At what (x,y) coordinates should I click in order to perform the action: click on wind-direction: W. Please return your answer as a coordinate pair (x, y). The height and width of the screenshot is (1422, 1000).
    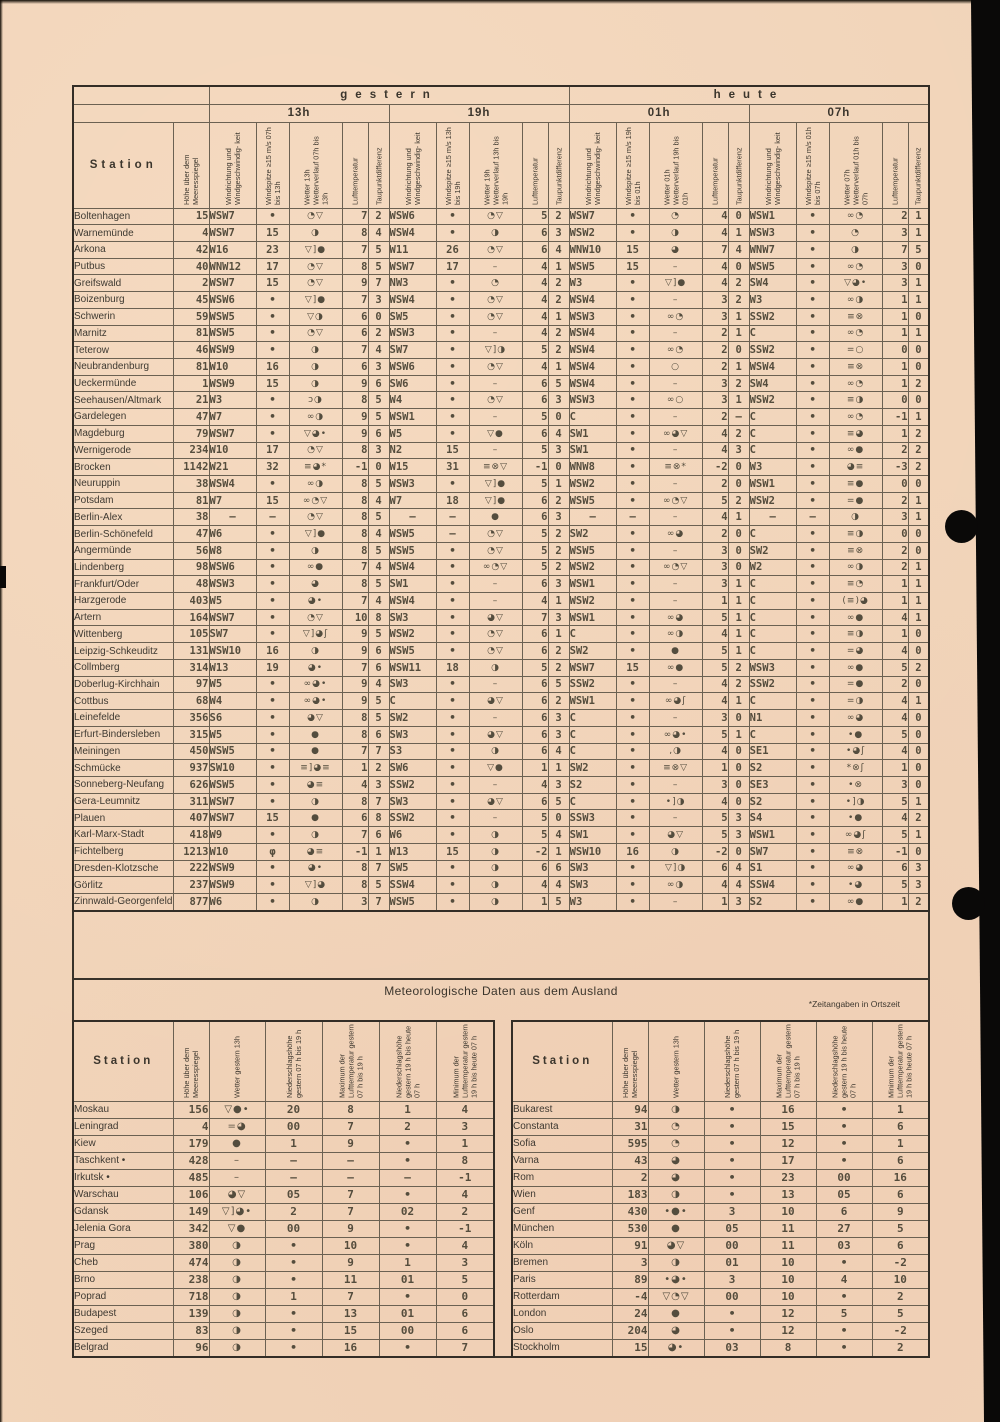
    Looking at the image, I should click on (212, 416).